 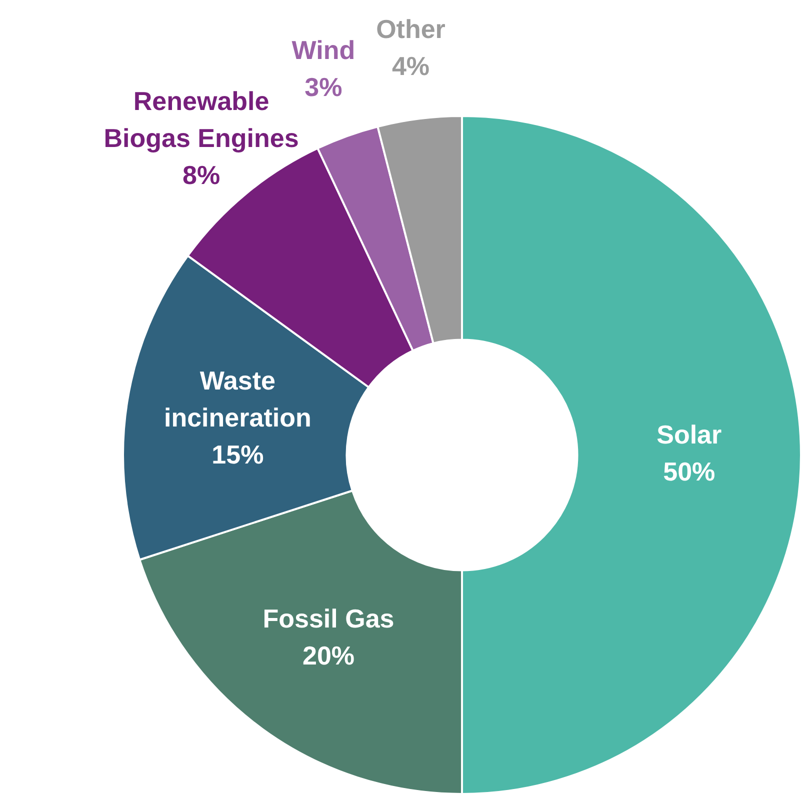 I want to click on slice-label: Other, so click(x=411, y=29).